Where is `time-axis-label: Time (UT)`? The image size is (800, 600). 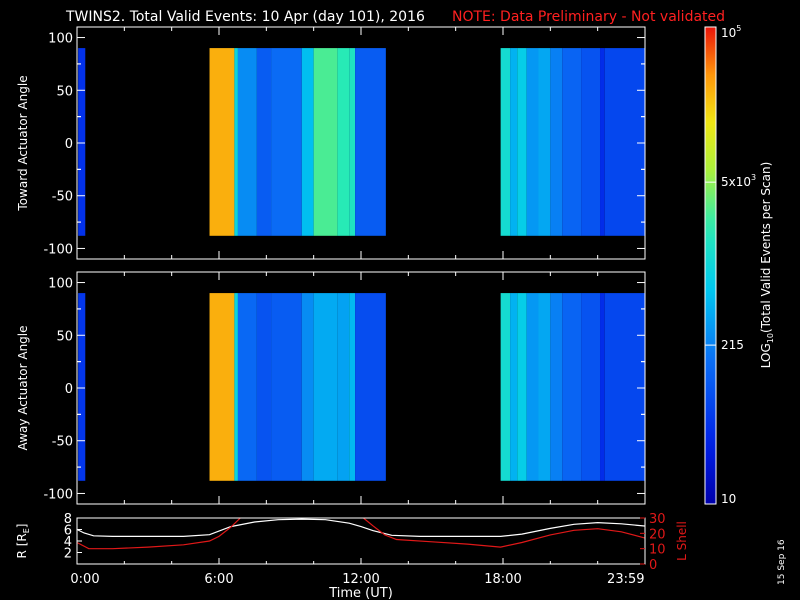 time-axis-label: Time (UT) is located at coordinates (360, 593).